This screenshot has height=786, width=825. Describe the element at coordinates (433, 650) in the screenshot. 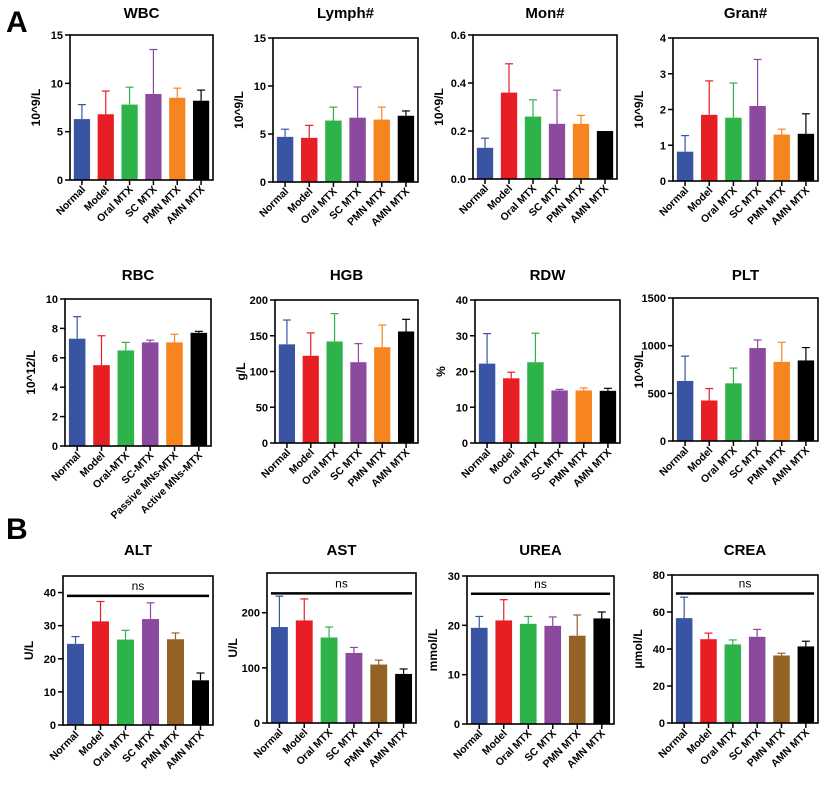

I see `y-axis-label: mmol/L` at that location.